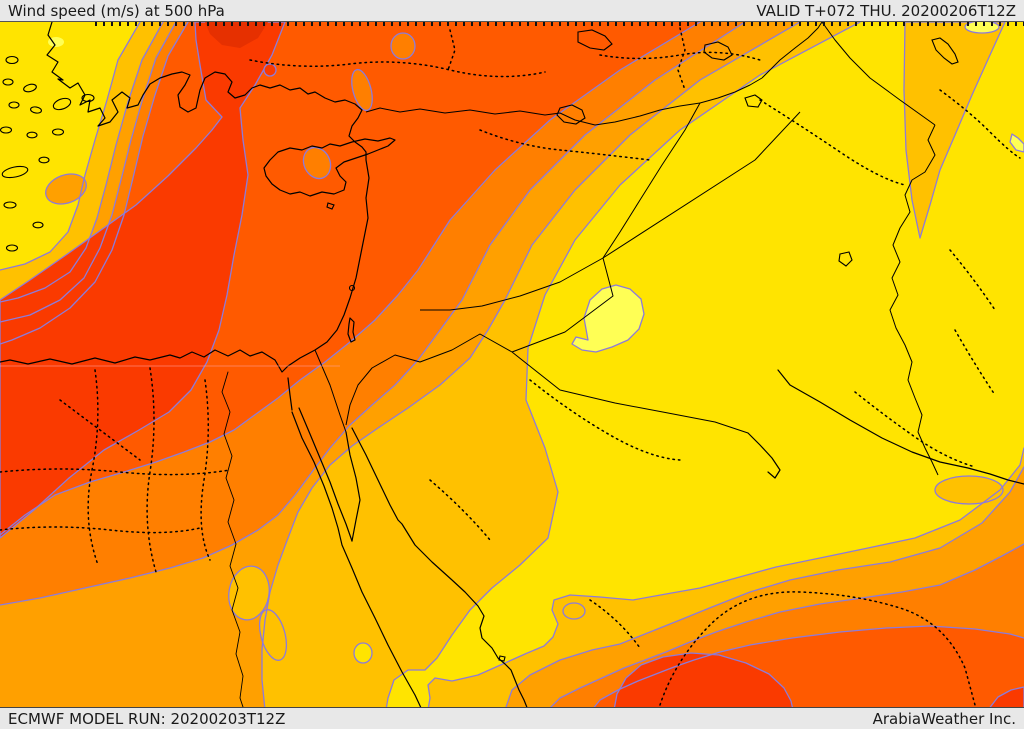  Describe the element at coordinates (1016, 143) in the screenshot. I see `band-pale-sliver-east` at that location.